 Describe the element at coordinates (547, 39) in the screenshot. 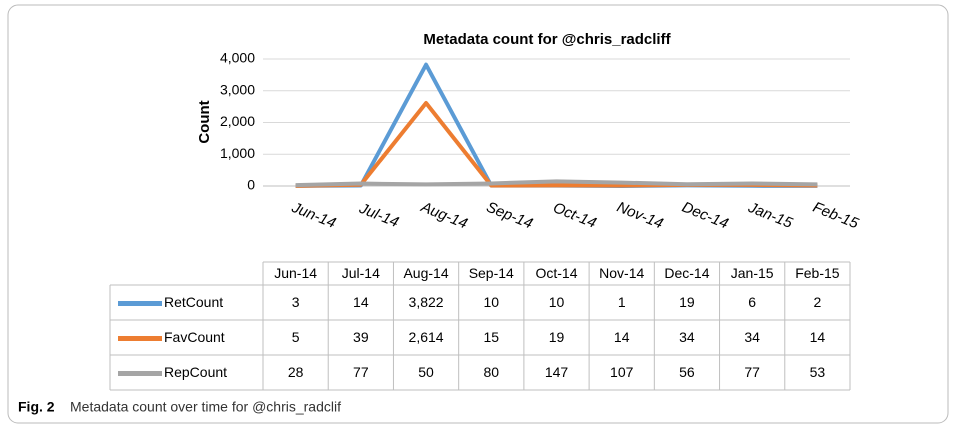

I see `chart-title: Metadata count for @chris_radcliff` at that location.